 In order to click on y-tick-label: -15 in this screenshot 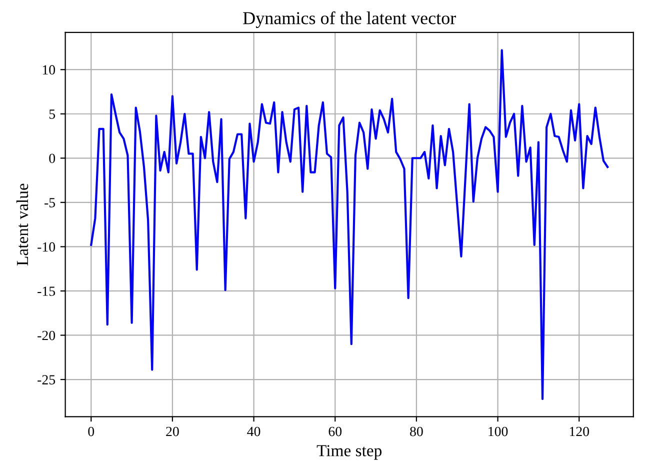, I will do `click(47, 291)`.